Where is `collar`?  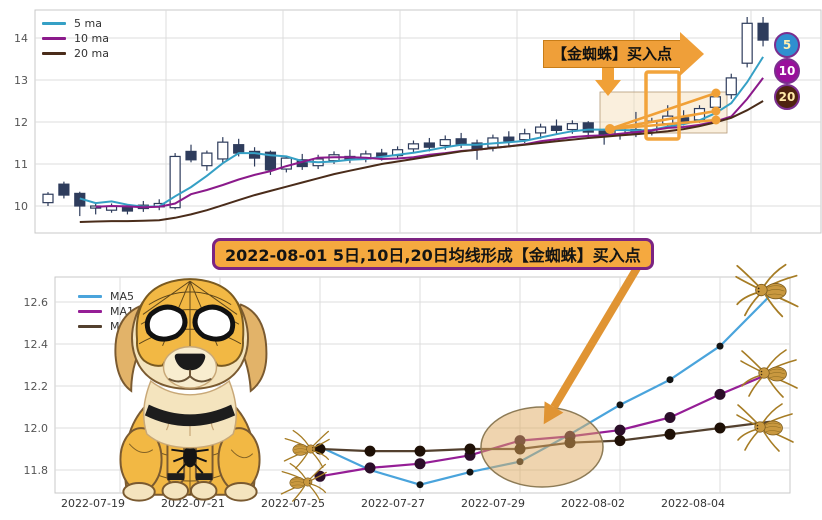 collar is located at coordinates (190, 415).